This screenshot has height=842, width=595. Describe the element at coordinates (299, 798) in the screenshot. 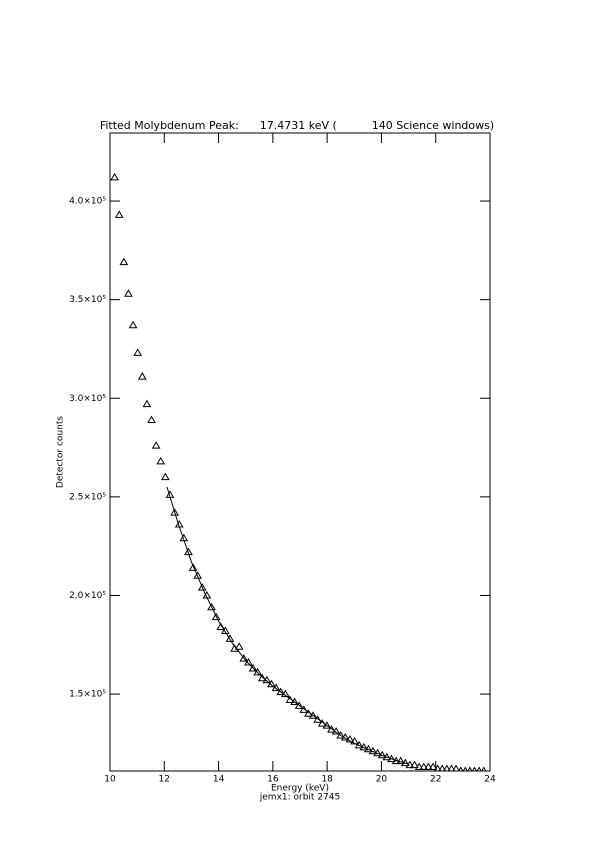

I see `footnote: jemx1: orbit 2745` at that location.